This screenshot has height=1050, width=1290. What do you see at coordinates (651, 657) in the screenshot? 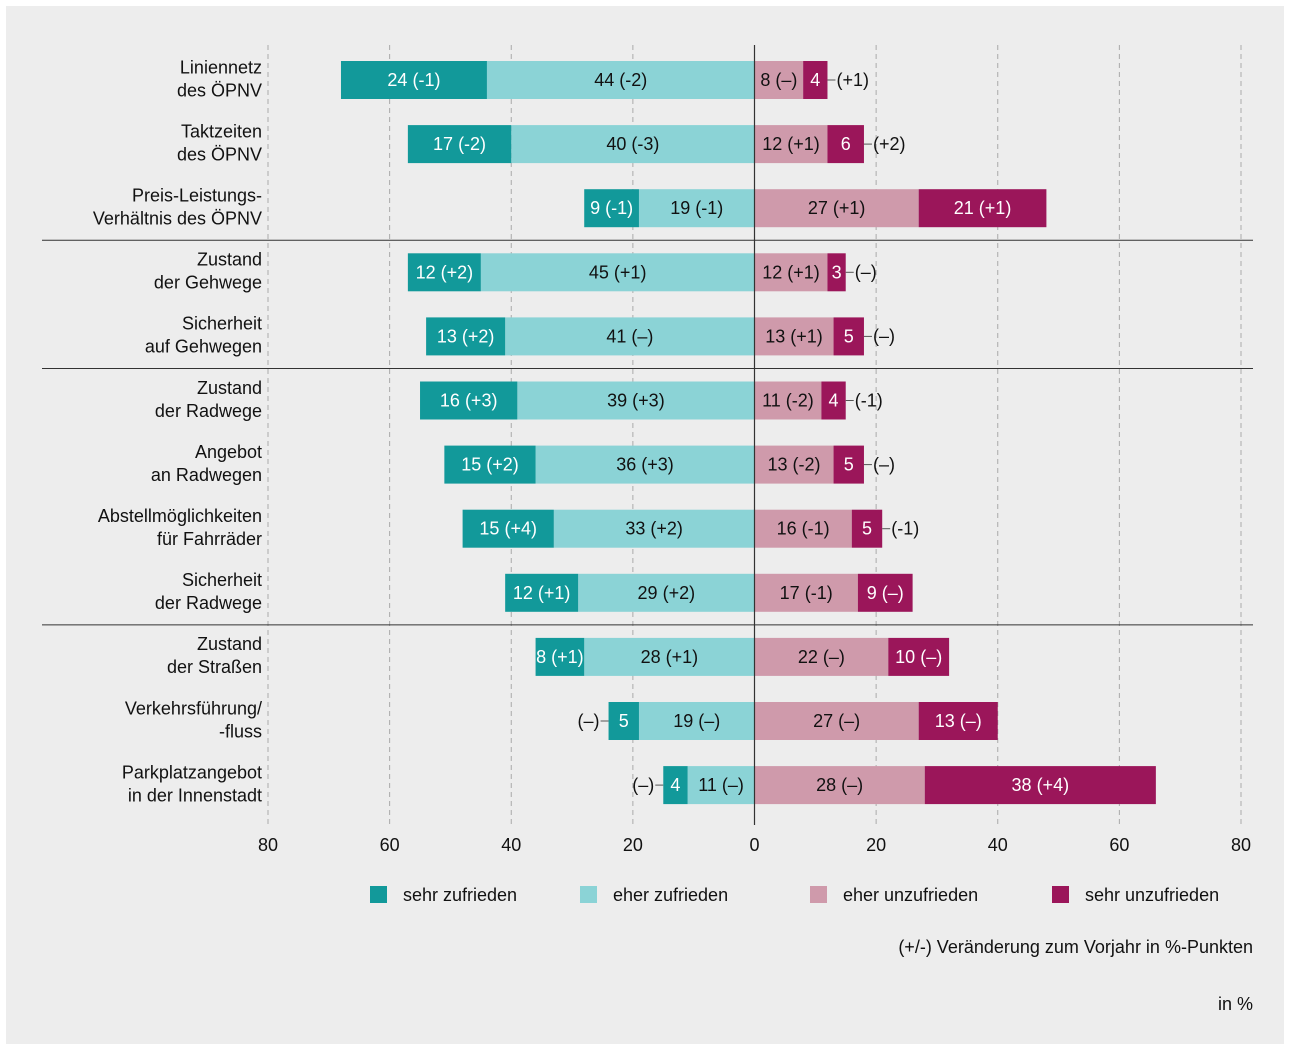
I see `value: 28` at bounding box center [651, 657].